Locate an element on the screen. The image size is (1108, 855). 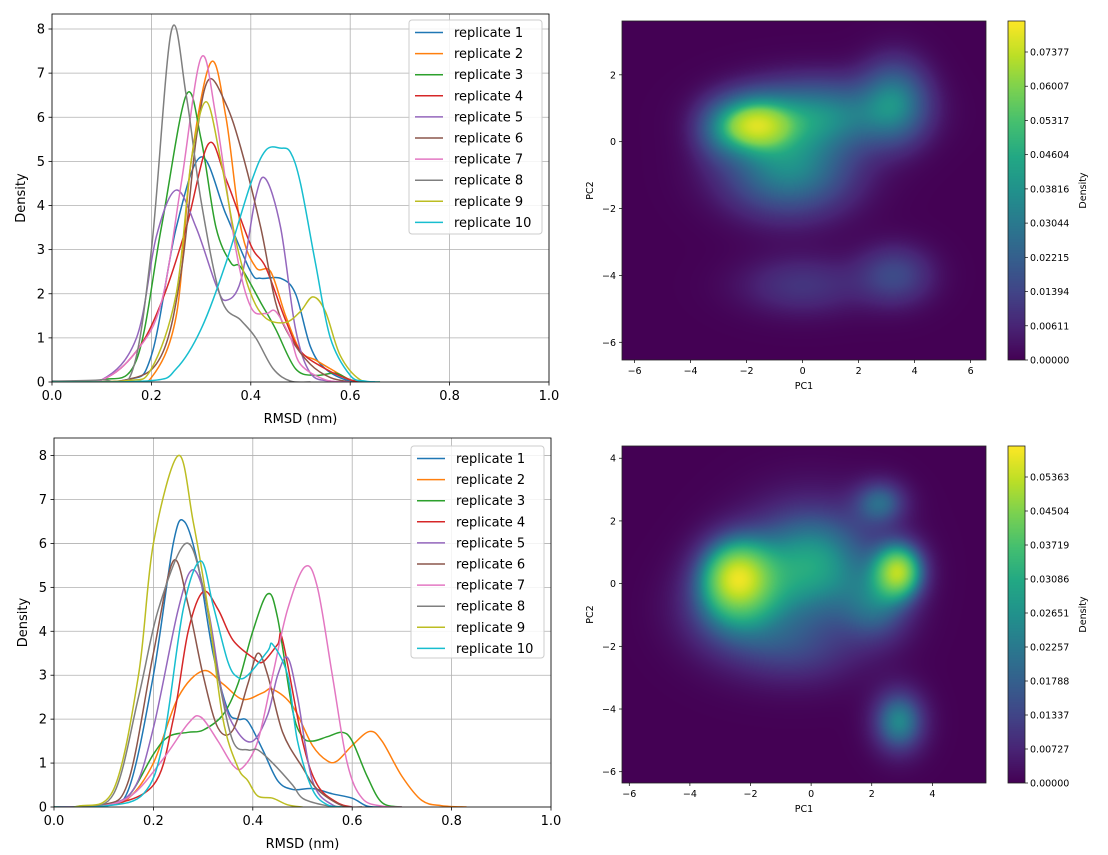
x-tick-label: −4 is located at coordinates (690, 794).